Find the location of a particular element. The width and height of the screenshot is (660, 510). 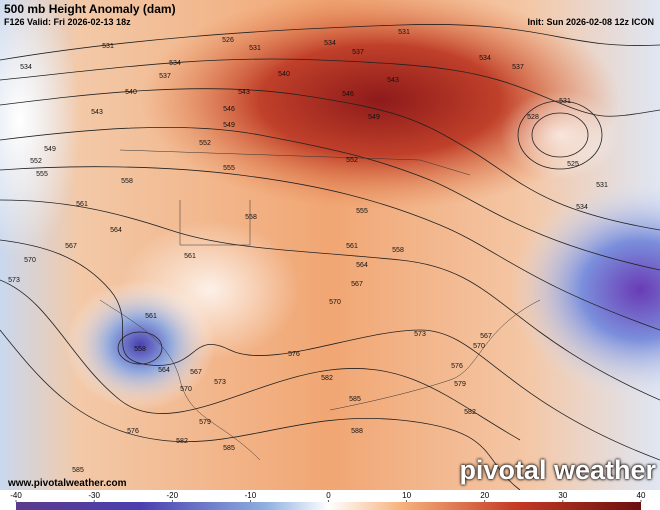

colorbar-tick-label: 40 is located at coordinates (641, 495).